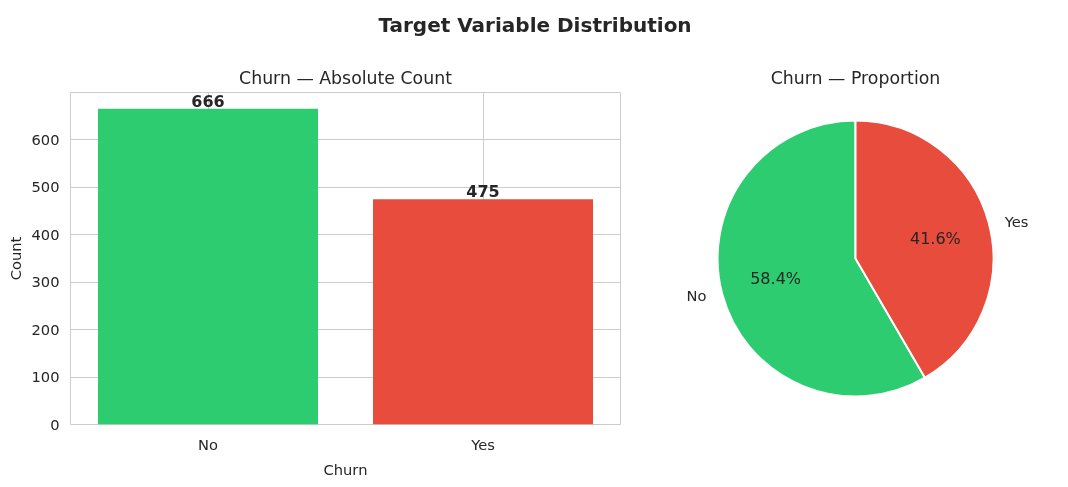 This screenshot has width=1068, height=487. I want to click on data-label: 41.6%, so click(935, 239).